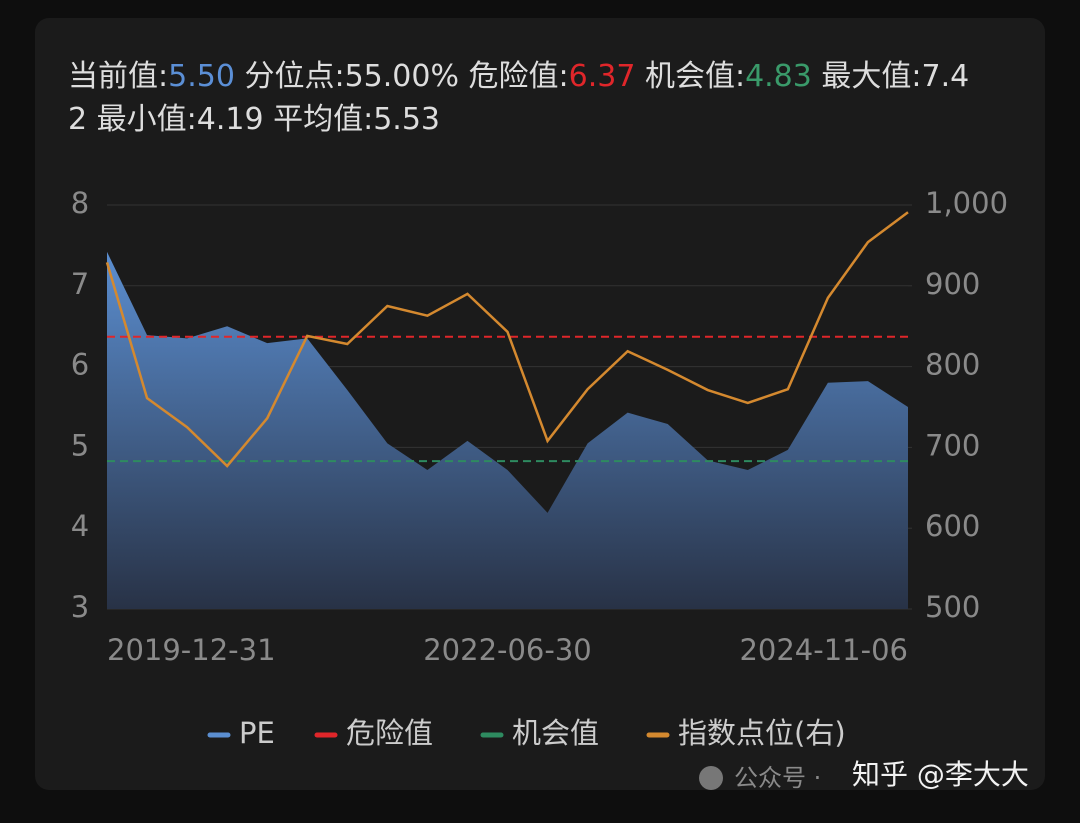 This screenshot has width=1080, height=823. What do you see at coordinates (711, 778) in the screenshot?
I see `watermark-icon` at bounding box center [711, 778].